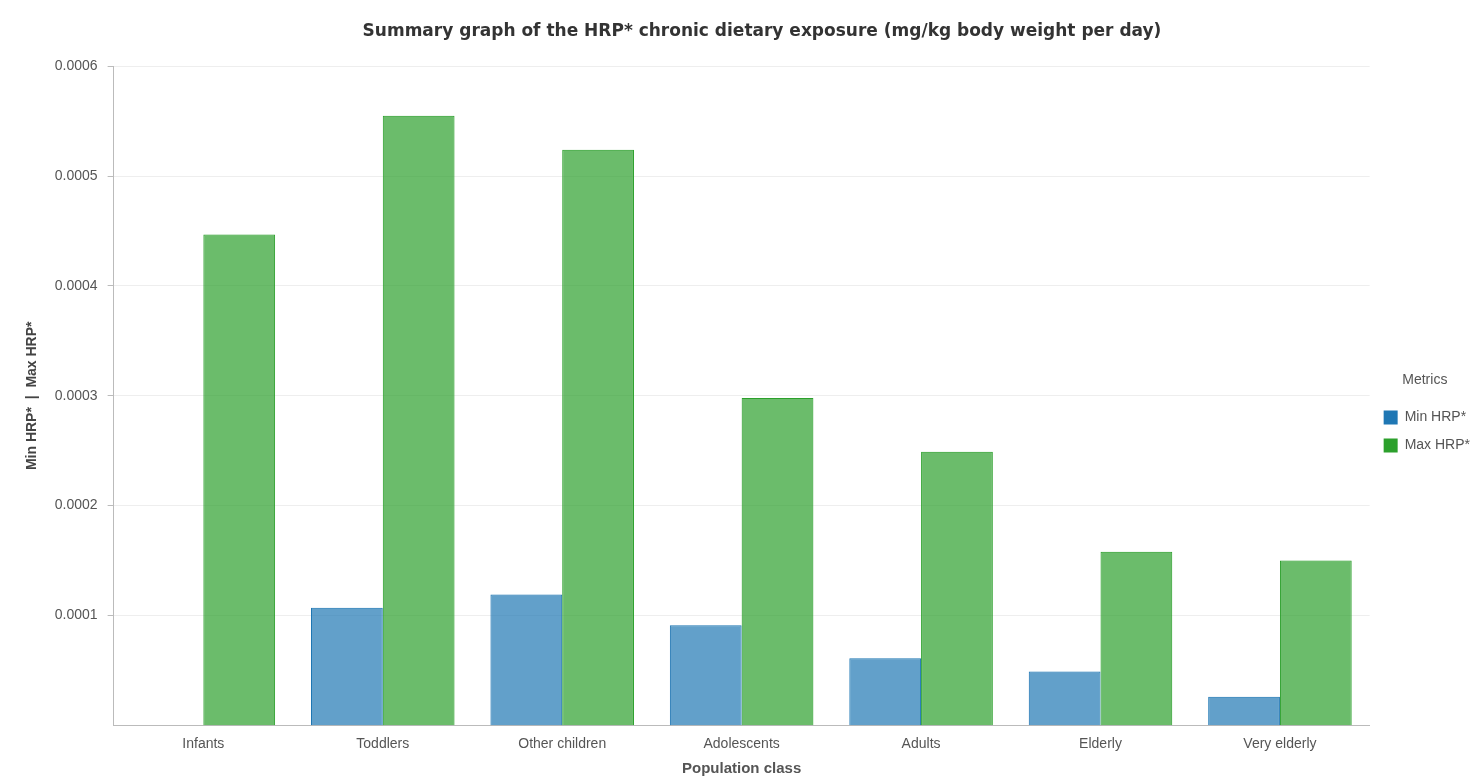 The width and height of the screenshot is (1484, 782). What do you see at coordinates (76, 284) in the screenshot?
I see `y-tick-label: 0.0004` at bounding box center [76, 284].